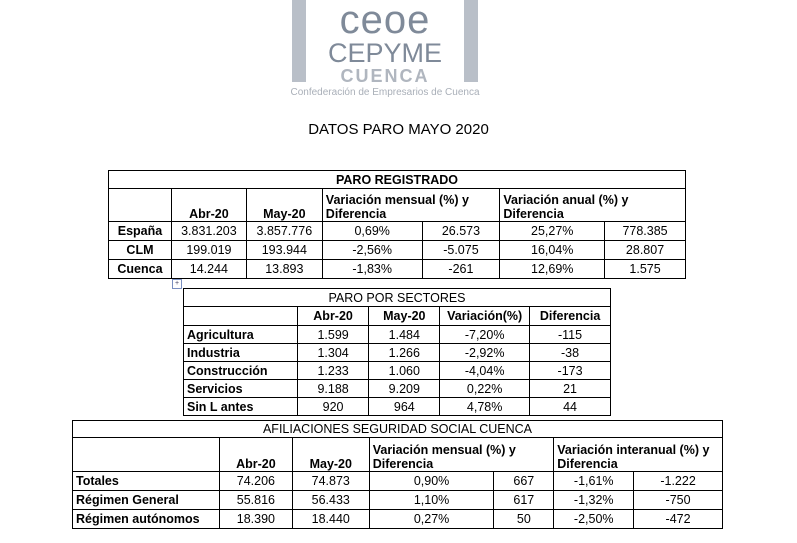 This screenshot has height=543, width=797. What do you see at coordinates (552, 231) in the screenshot?
I see `table-cell: 25,27%` at bounding box center [552, 231].